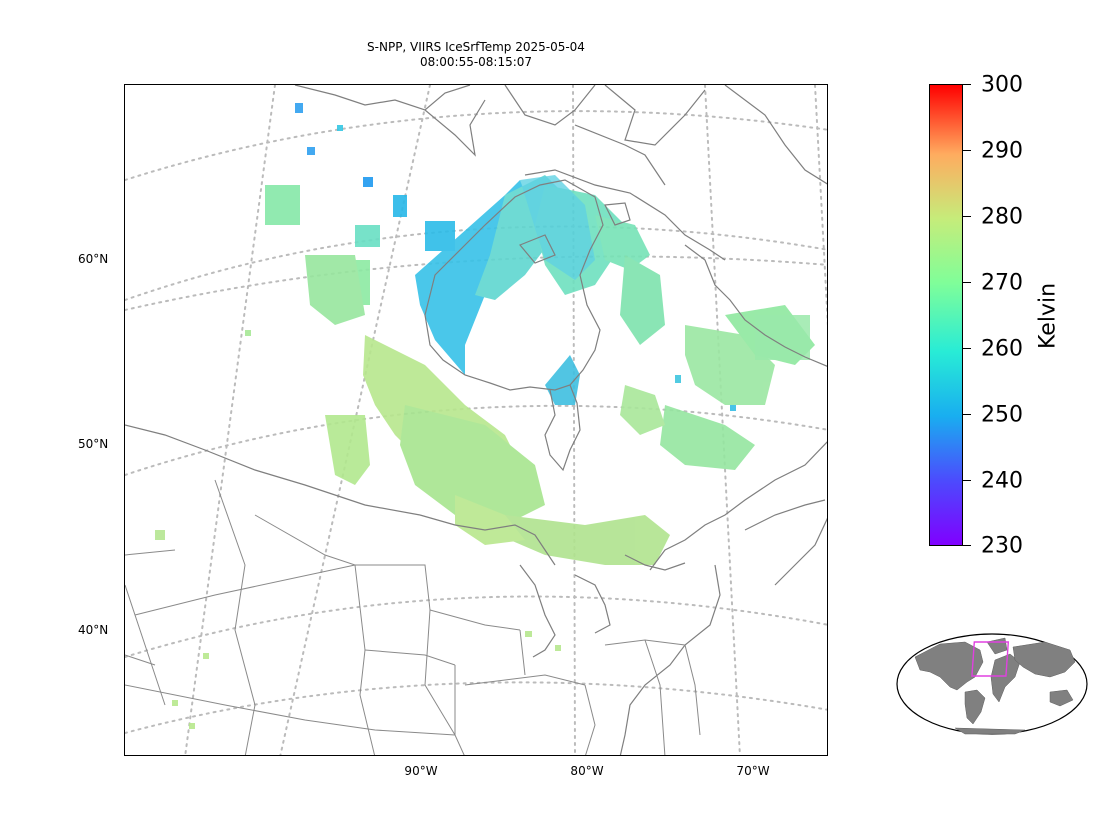 The height and width of the screenshot is (840, 1120). What do you see at coordinates (93, 630) in the screenshot?
I see `lat-label-40: 40°N` at bounding box center [93, 630].